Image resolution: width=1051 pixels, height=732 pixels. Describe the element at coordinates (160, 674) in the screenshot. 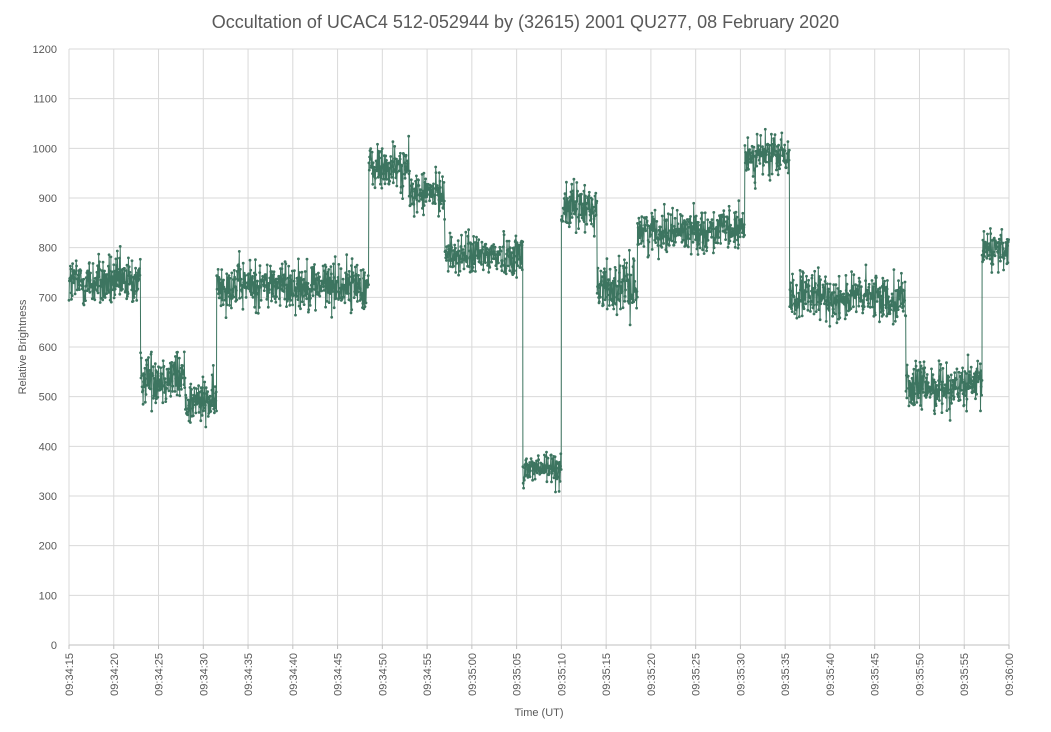

I see `x-tick-label: 09:34:25` at that location.